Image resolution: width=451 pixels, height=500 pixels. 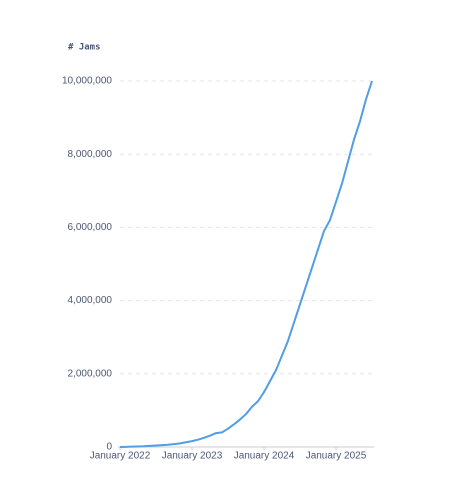 I want to click on y-tick-label: 10,000,000, so click(x=87, y=81).